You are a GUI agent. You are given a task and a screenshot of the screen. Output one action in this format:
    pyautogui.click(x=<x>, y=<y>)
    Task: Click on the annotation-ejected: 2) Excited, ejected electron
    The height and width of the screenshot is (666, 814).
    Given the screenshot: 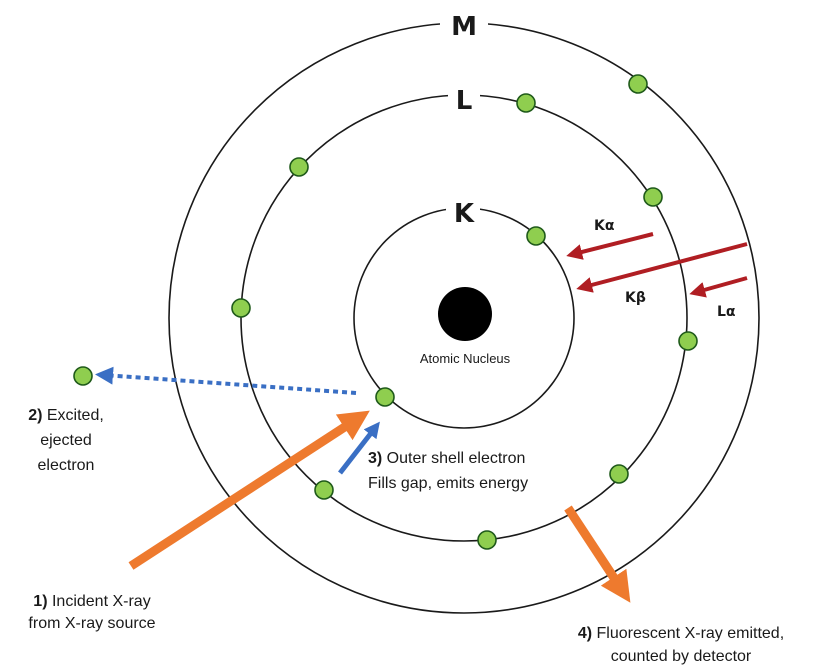 What is the action you would take?
    pyautogui.click(x=66, y=440)
    